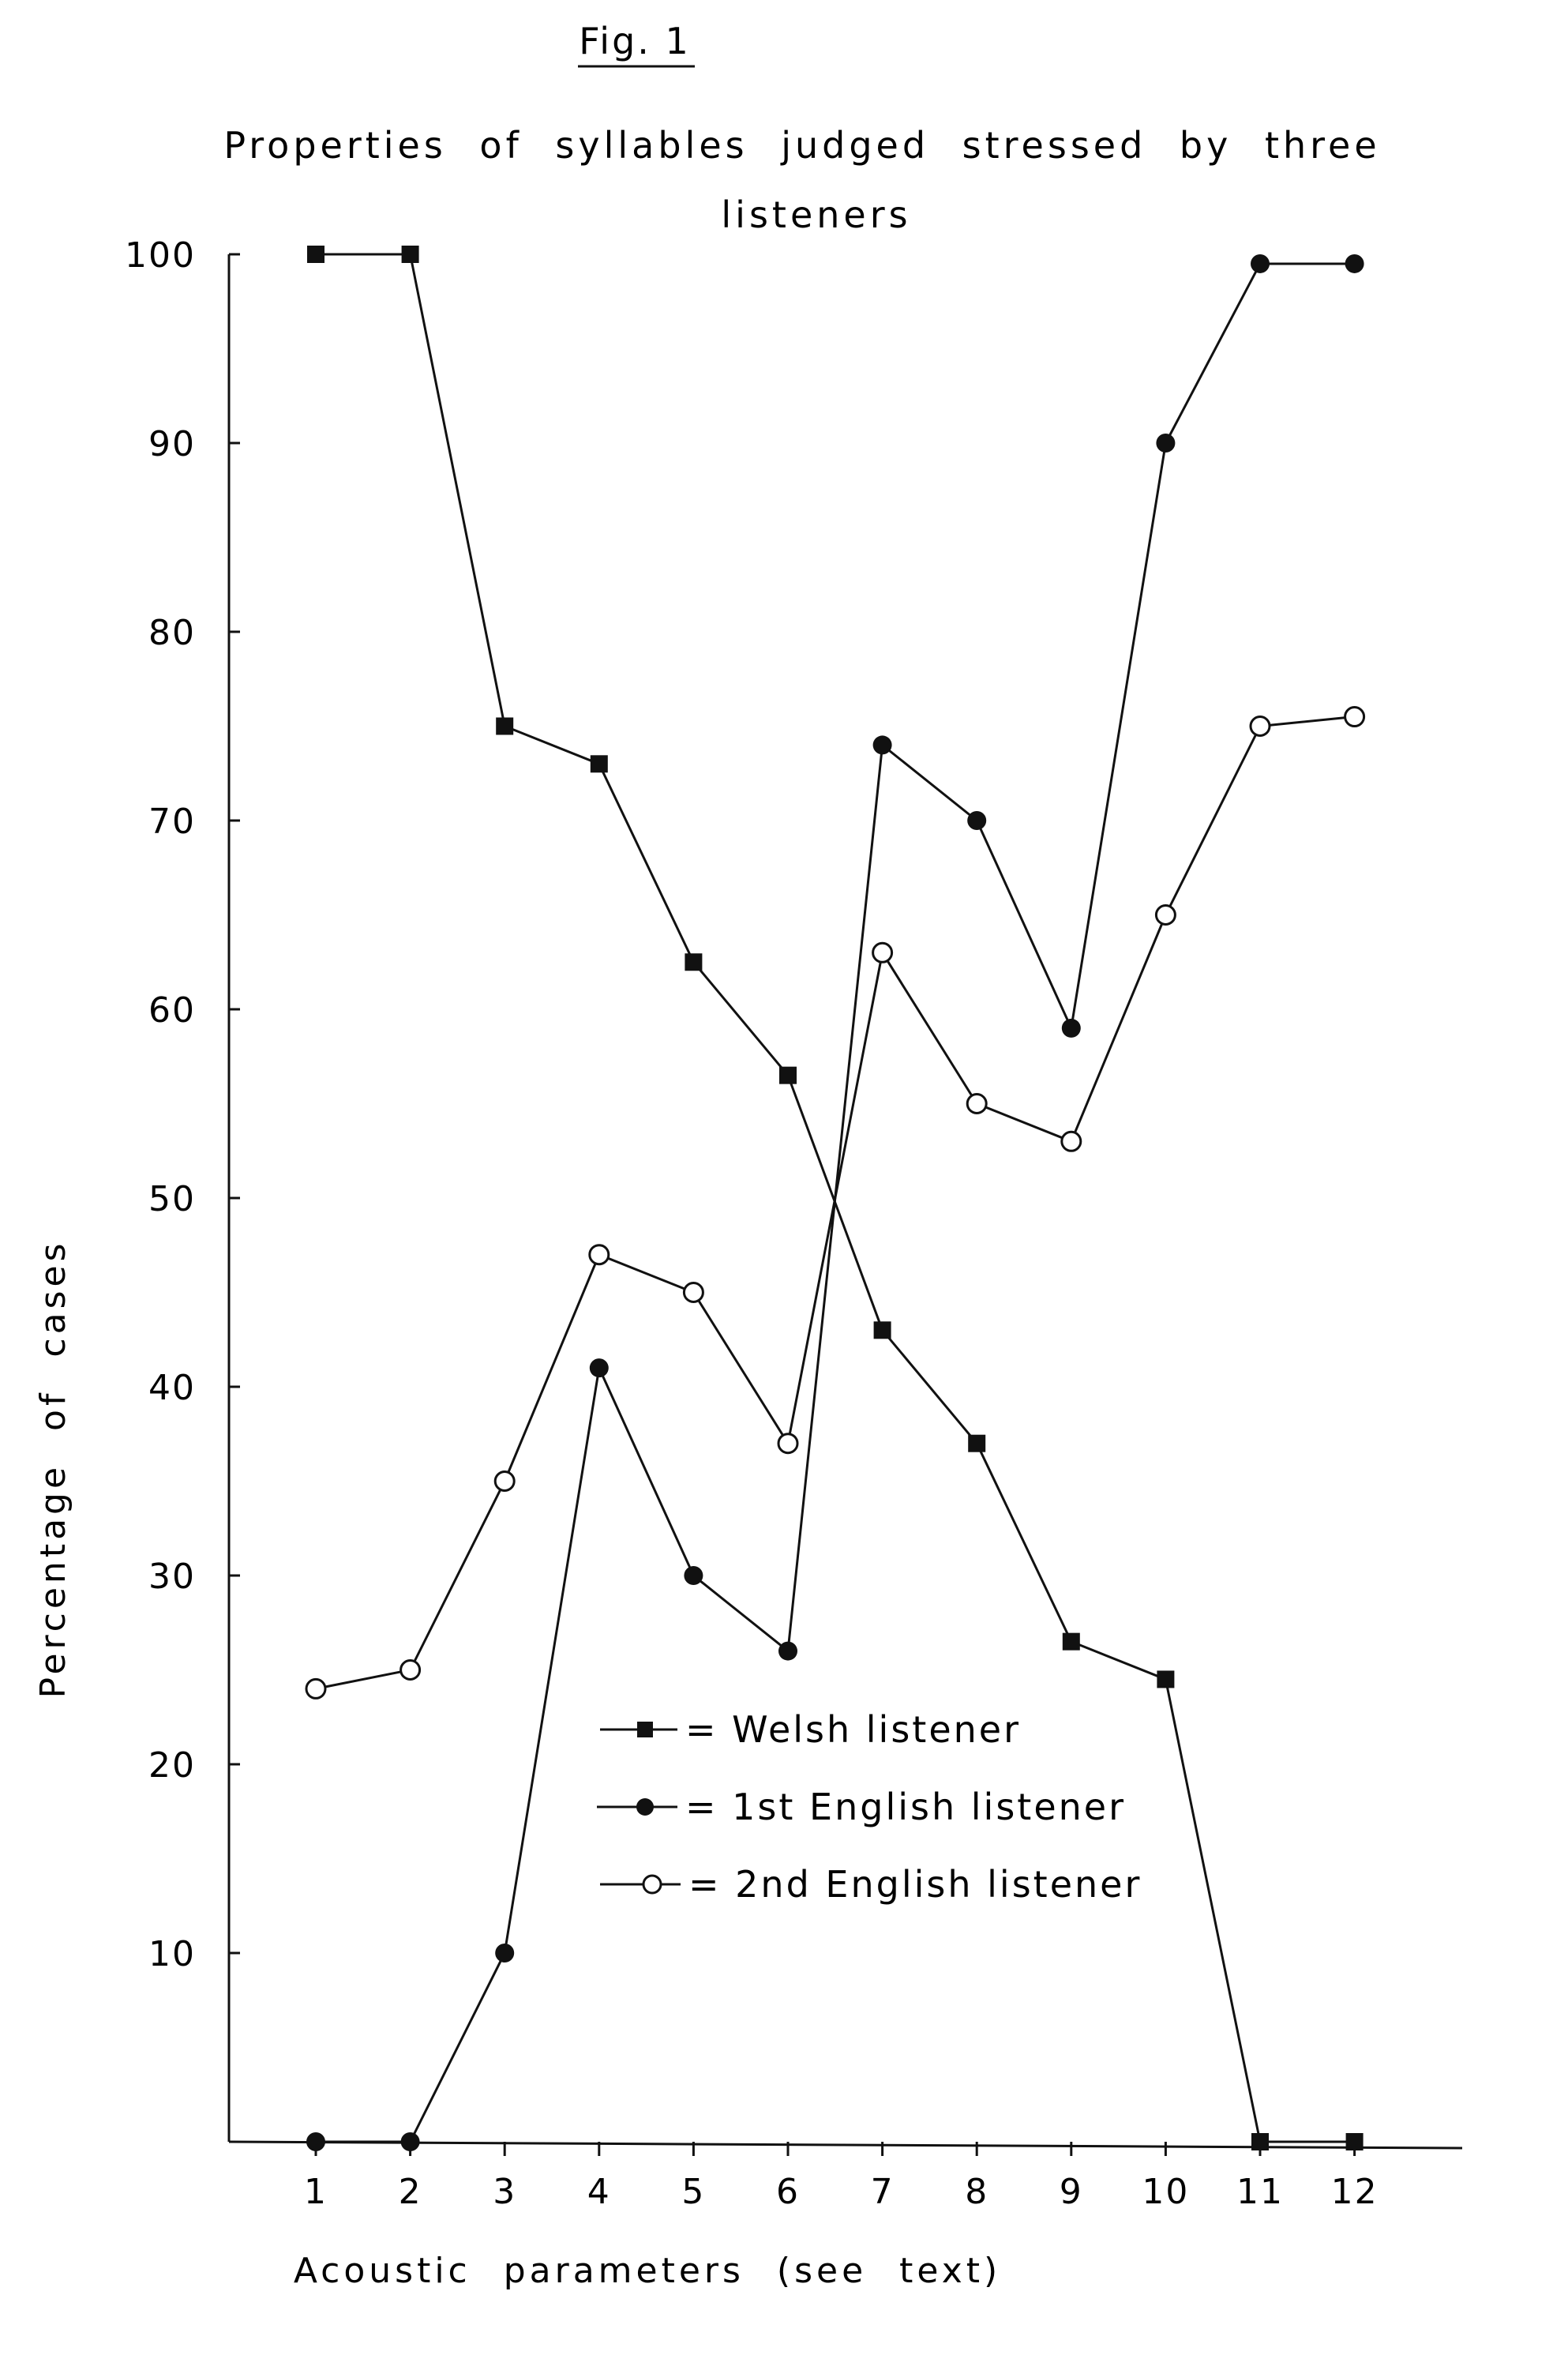 The height and width of the screenshot is (2370, 1568). I want to click on x-tick-label: 11, so click(1260, 2192).